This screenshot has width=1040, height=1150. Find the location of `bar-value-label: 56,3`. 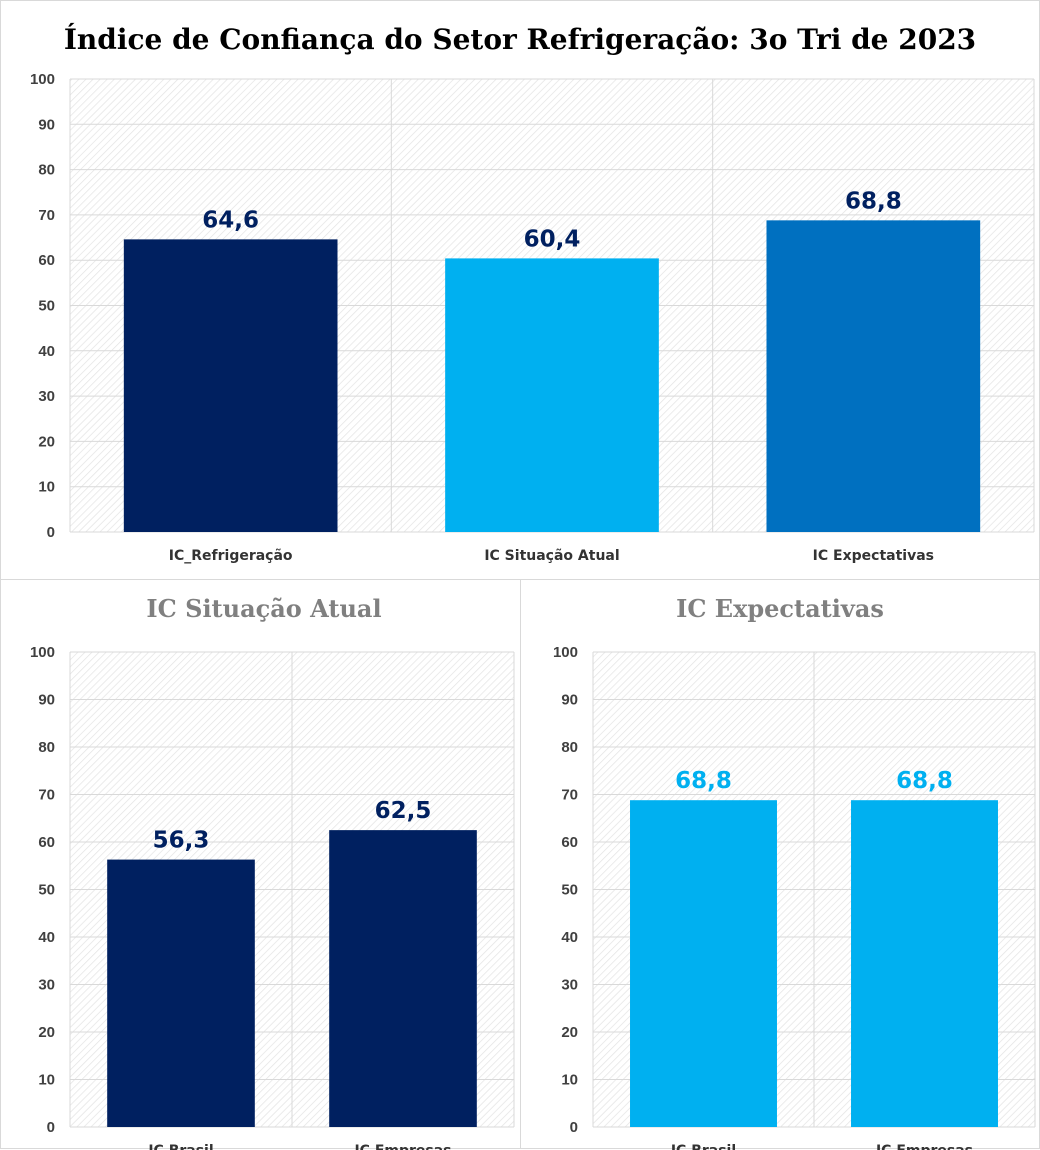

bar-value-label: 56,3 is located at coordinates (181, 841).